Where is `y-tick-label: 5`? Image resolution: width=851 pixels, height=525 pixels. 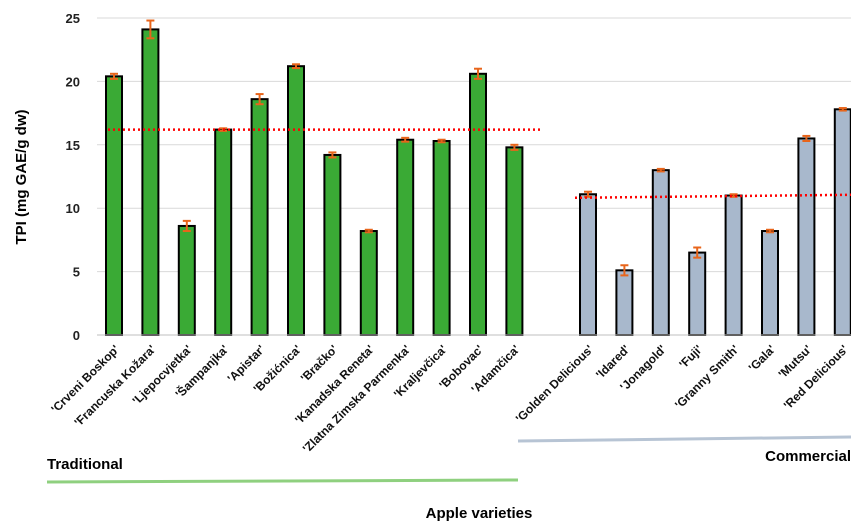 y-tick-label: 5 is located at coordinates (76, 272).